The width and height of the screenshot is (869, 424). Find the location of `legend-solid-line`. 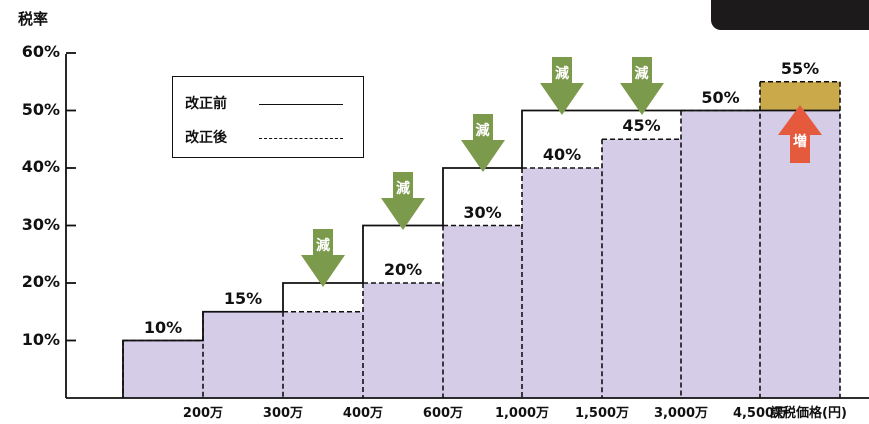

legend-solid-line is located at coordinates (301, 104).